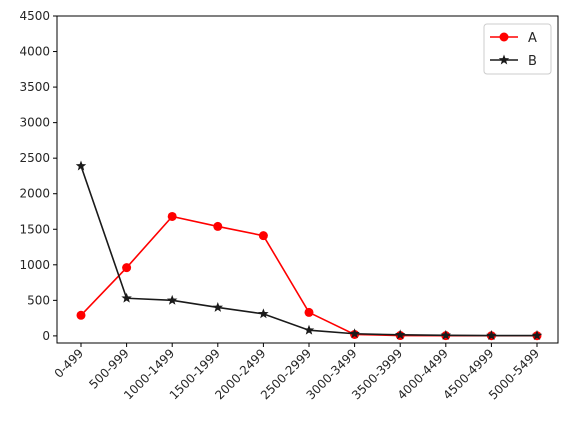  What do you see at coordinates (69, 363) in the screenshot?
I see `x-tick-label: 0-499` at bounding box center [69, 363].